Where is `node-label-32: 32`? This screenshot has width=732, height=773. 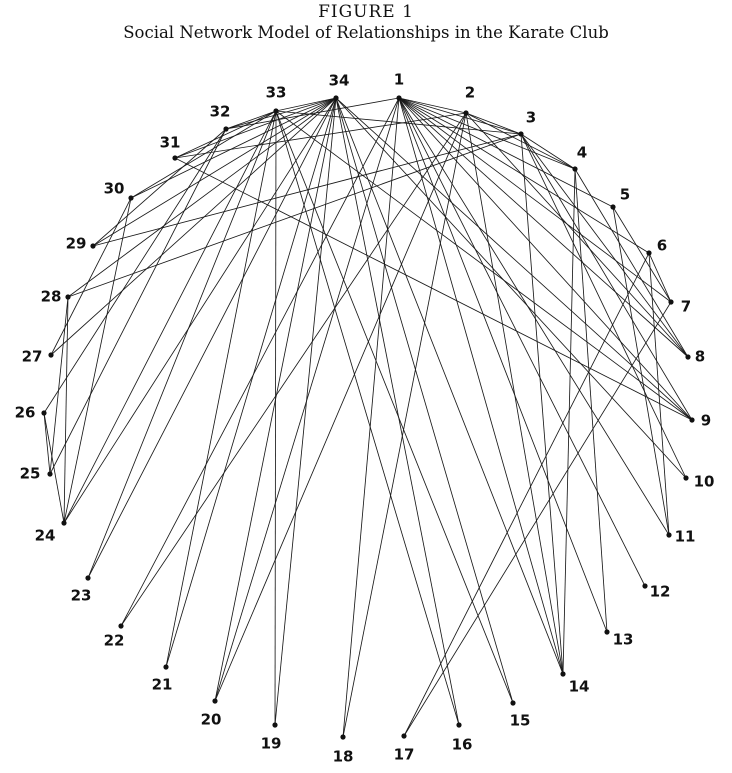
node-label-32: 32 is located at coordinates (220, 112).